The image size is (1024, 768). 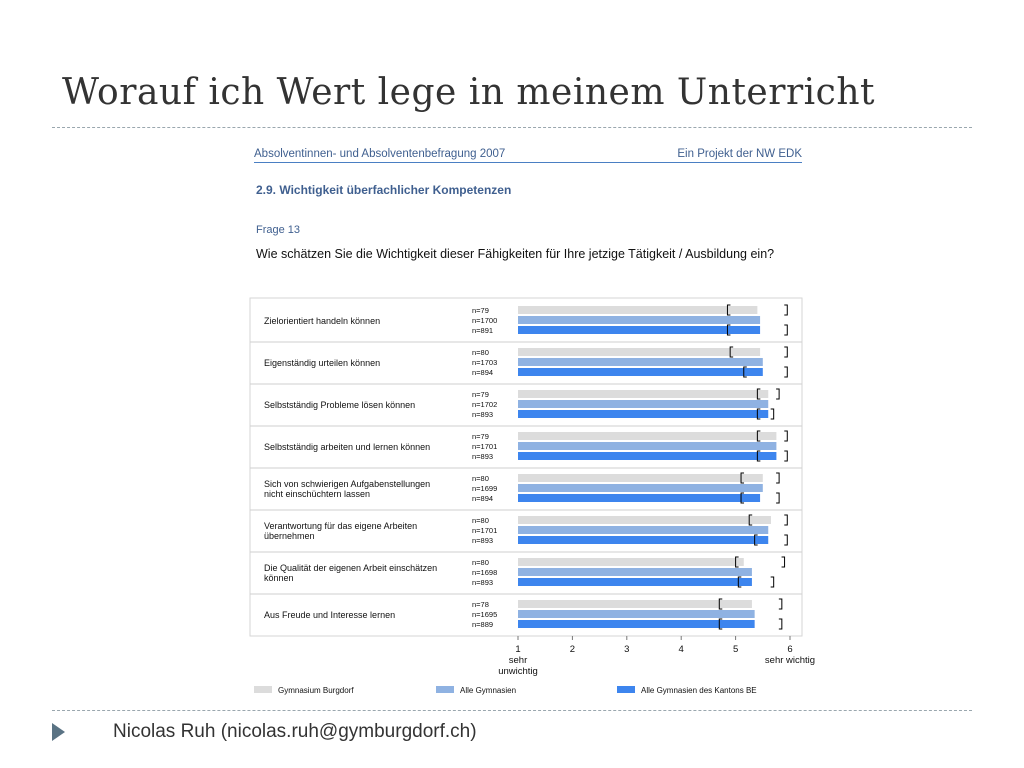 I want to click on x-tick-label: 3, so click(x=626, y=649).